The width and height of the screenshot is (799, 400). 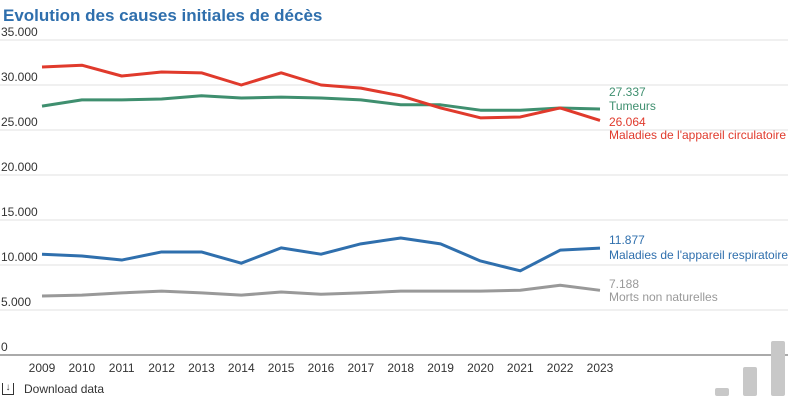 What do you see at coordinates (600, 368) in the screenshot?
I see `x-tick-label: 2023` at bounding box center [600, 368].